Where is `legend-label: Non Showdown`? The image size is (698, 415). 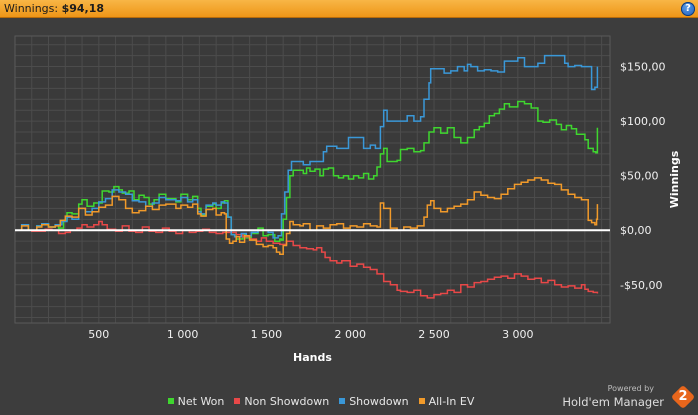 legend-label: Non Showdown is located at coordinates (287, 401).